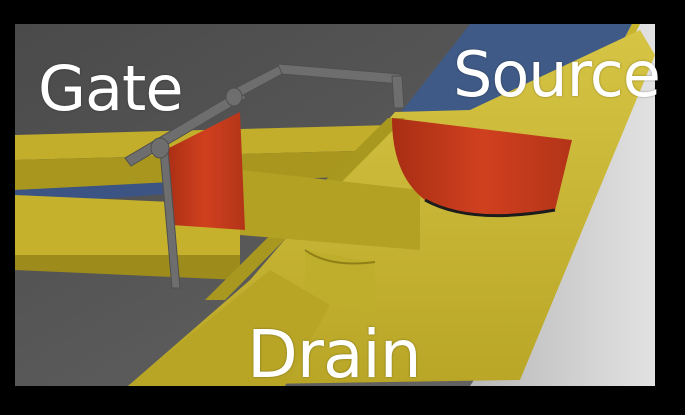 Image resolution: width=685 pixels, height=415 pixels. What do you see at coordinates (205, 171) in the screenshot?
I see `gate-flap` at bounding box center [205, 171].